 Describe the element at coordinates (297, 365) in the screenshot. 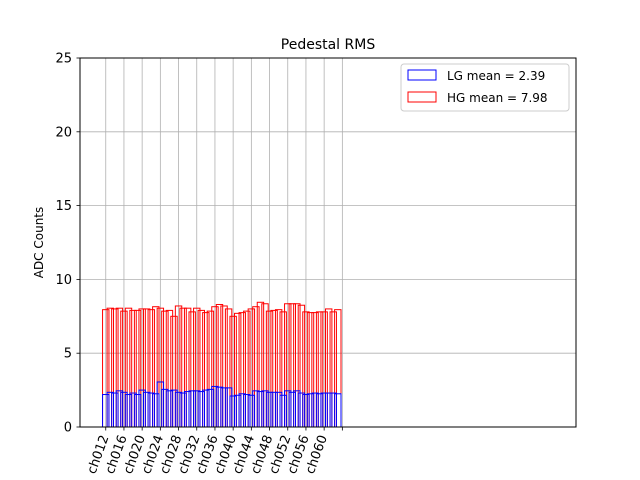

I see `hg-bar-ch054` at that location.